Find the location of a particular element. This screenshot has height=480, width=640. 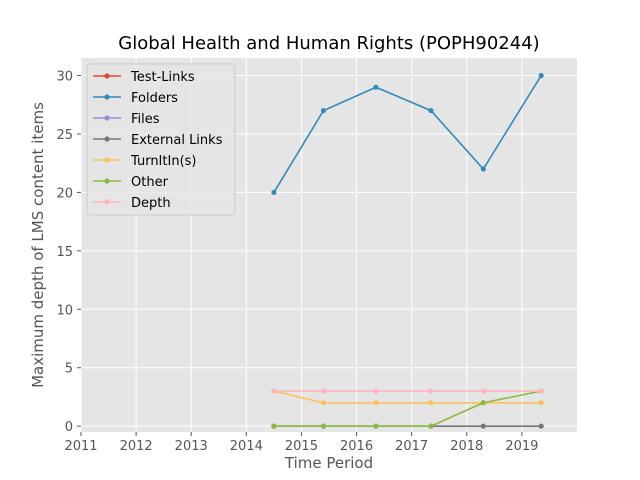

x-tick-label: 2011 is located at coordinates (80, 446).